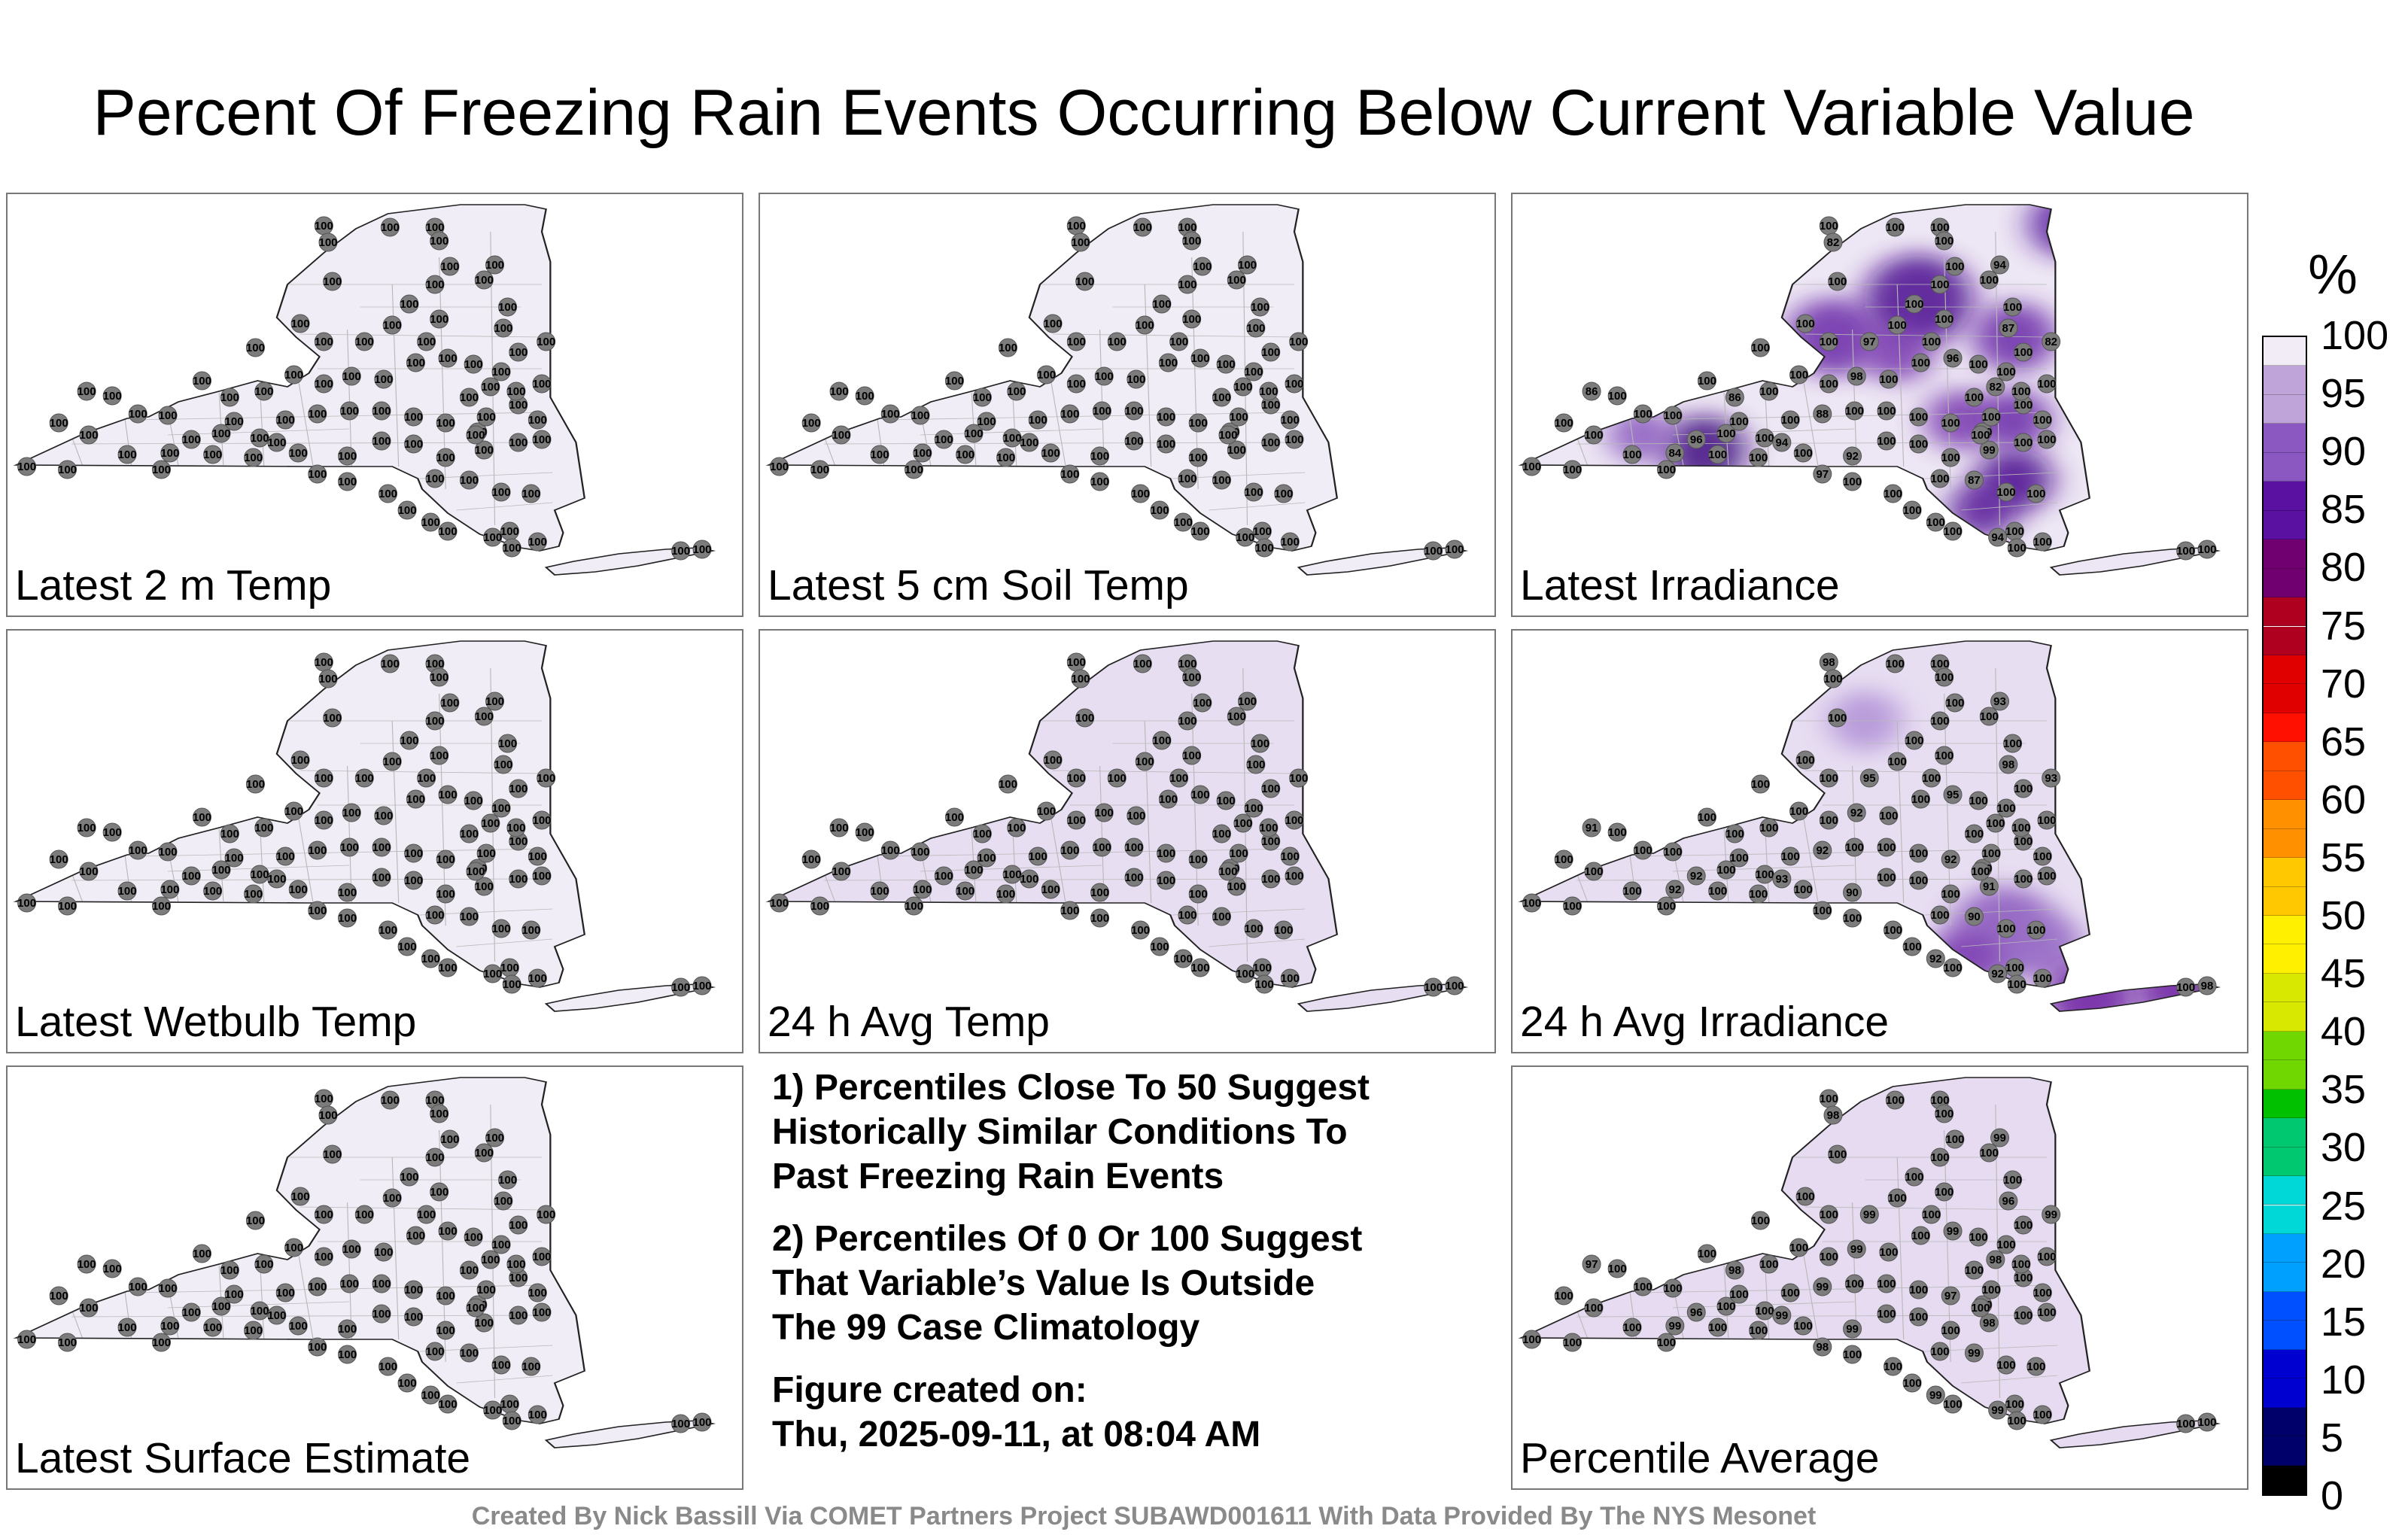  I want to click on station-value: 98, so click(1995, 1260).